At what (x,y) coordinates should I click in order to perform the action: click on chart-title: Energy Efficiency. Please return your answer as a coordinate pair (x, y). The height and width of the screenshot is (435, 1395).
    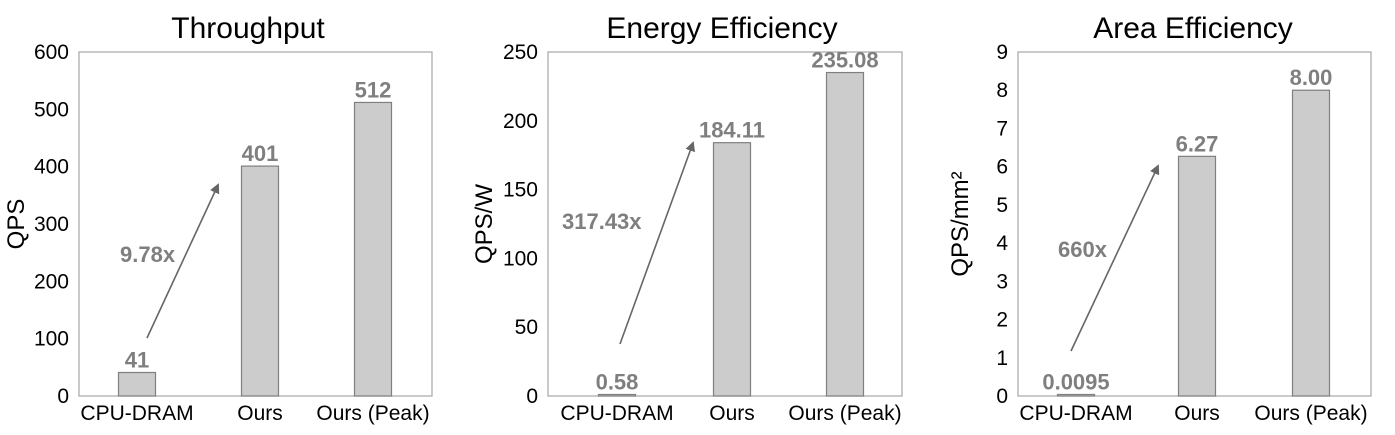
    Looking at the image, I should click on (721, 28).